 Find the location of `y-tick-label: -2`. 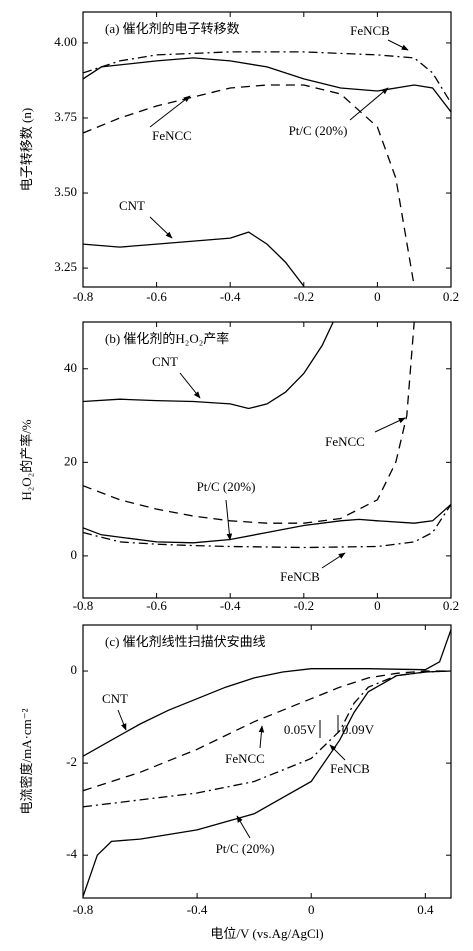

y-tick-label: -2 is located at coordinates (71, 761).